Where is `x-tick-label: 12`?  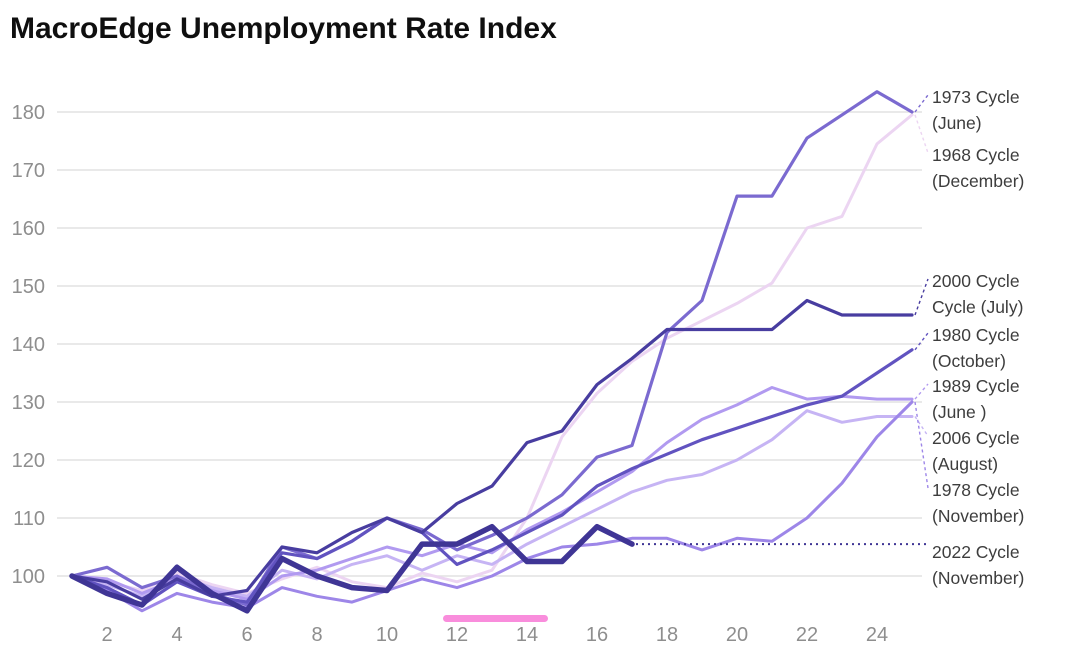
x-tick-label: 12 is located at coordinates (457, 634).